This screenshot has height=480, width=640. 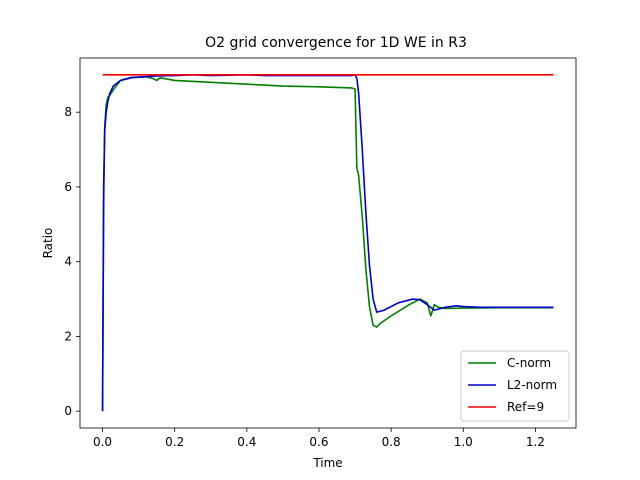 I want to click on y-tick-label: 6, so click(x=68, y=187).